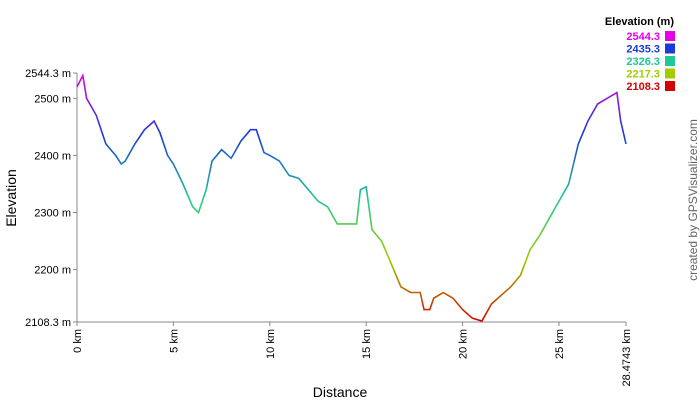 The height and width of the screenshot is (400, 700). What do you see at coordinates (464, 344) in the screenshot?
I see `x-tick-label: 20 km` at bounding box center [464, 344].